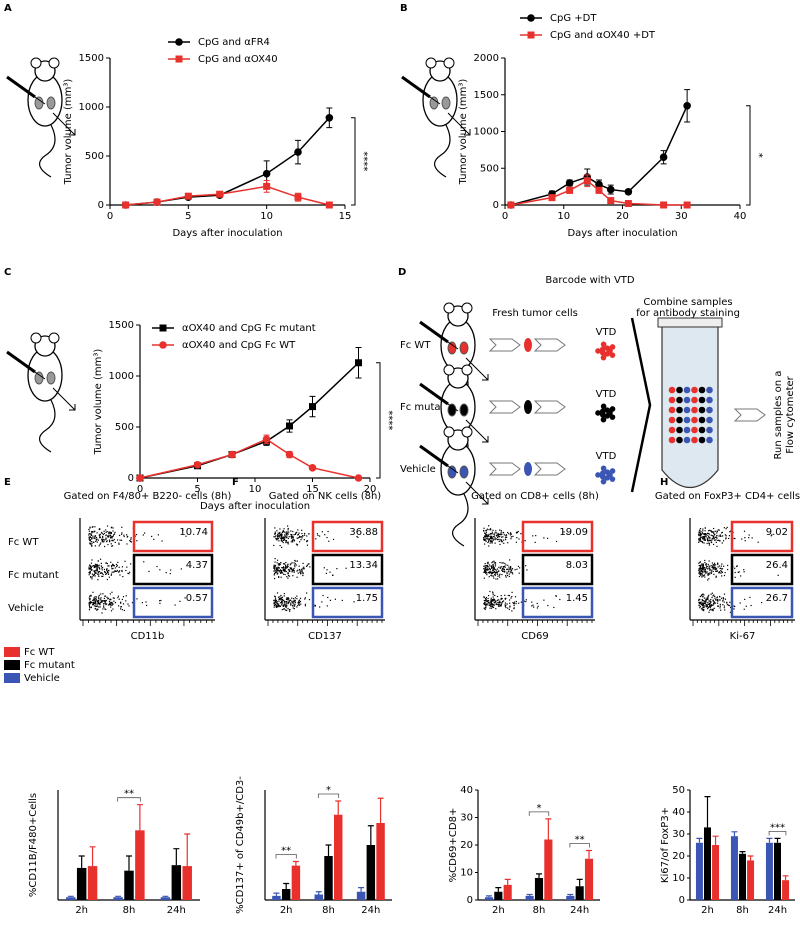  Describe the element at coordinates (664, 482) in the screenshot. I see `panel-label: H` at that location.